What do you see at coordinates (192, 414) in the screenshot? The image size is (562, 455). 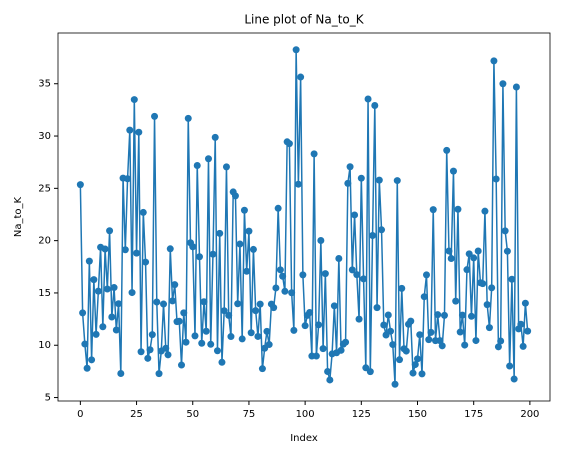 I see `x-tick-label: 50` at bounding box center [192, 414].